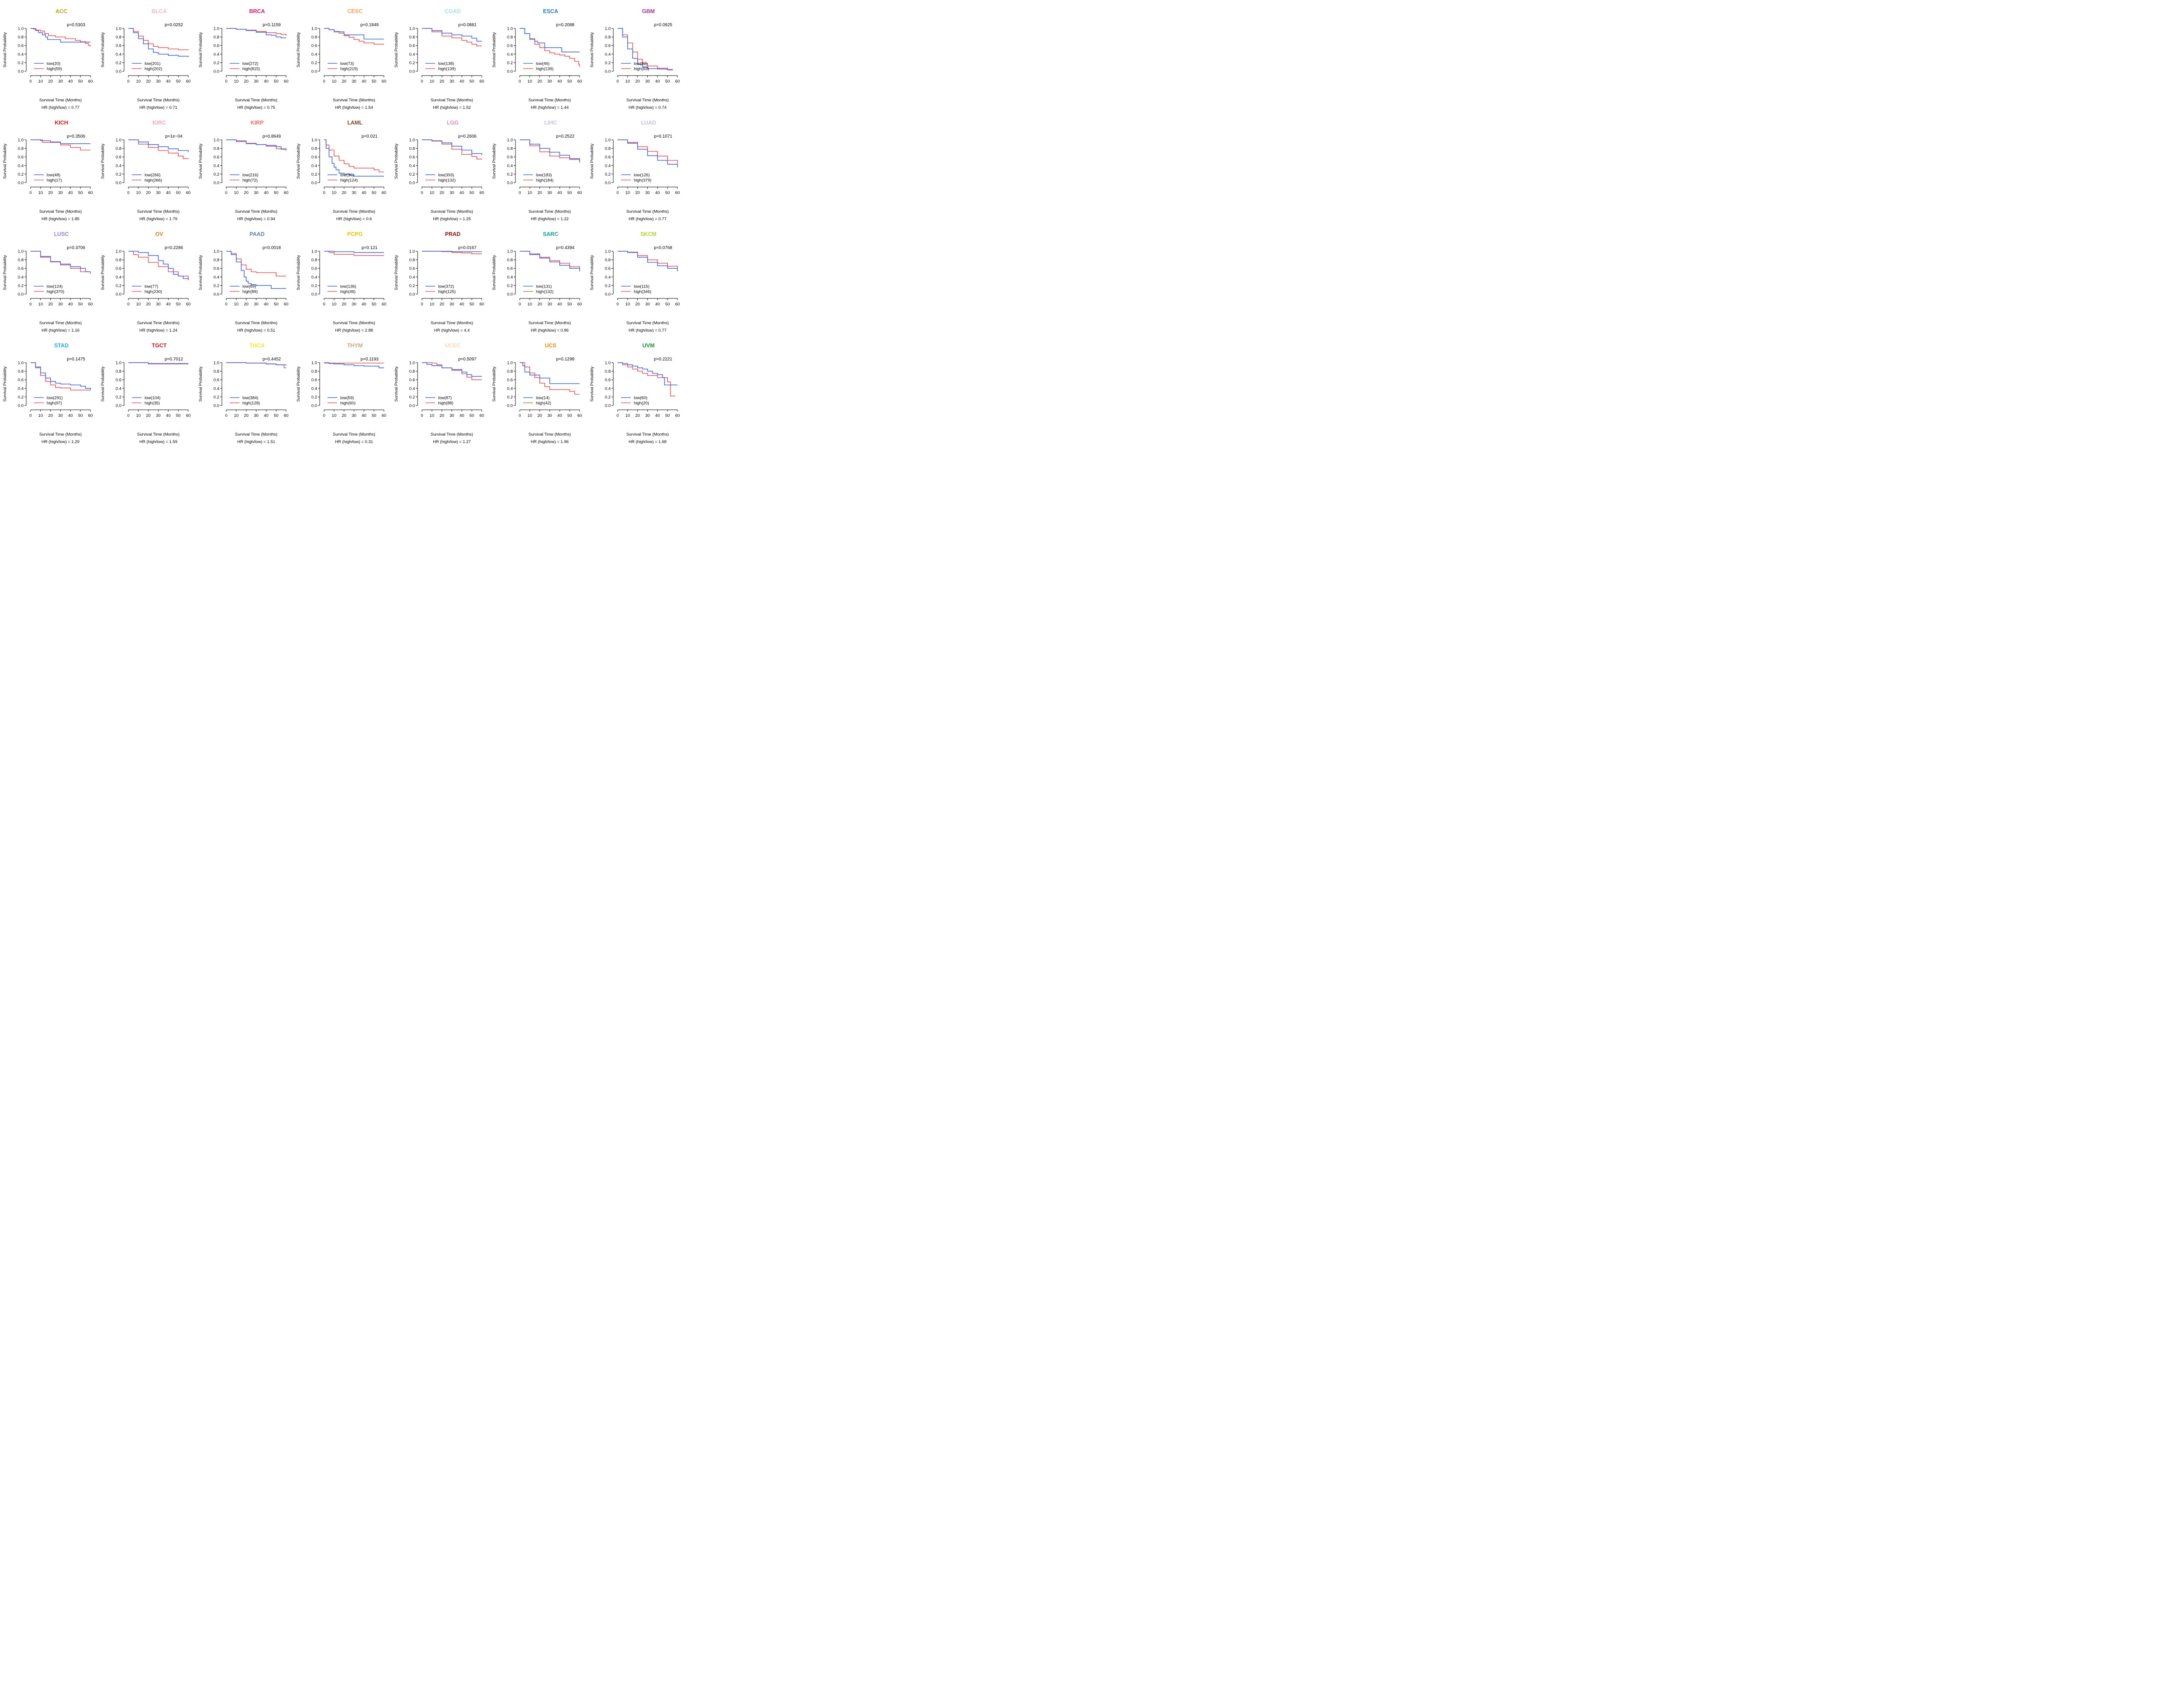  What do you see at coordinates (158, 219) in the screenshot?
I see `hazard-ratio-label: HR (high/low) = 1.79` at bounding box center [158, 219].